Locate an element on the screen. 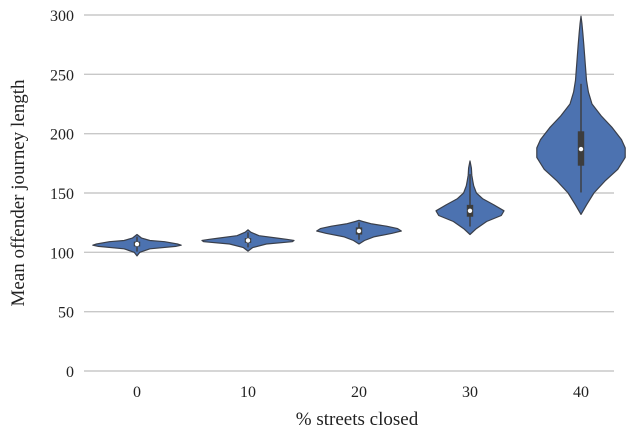 The image size is (626, 432). y-tick-label: 150 is located at coordinates (62, 194).